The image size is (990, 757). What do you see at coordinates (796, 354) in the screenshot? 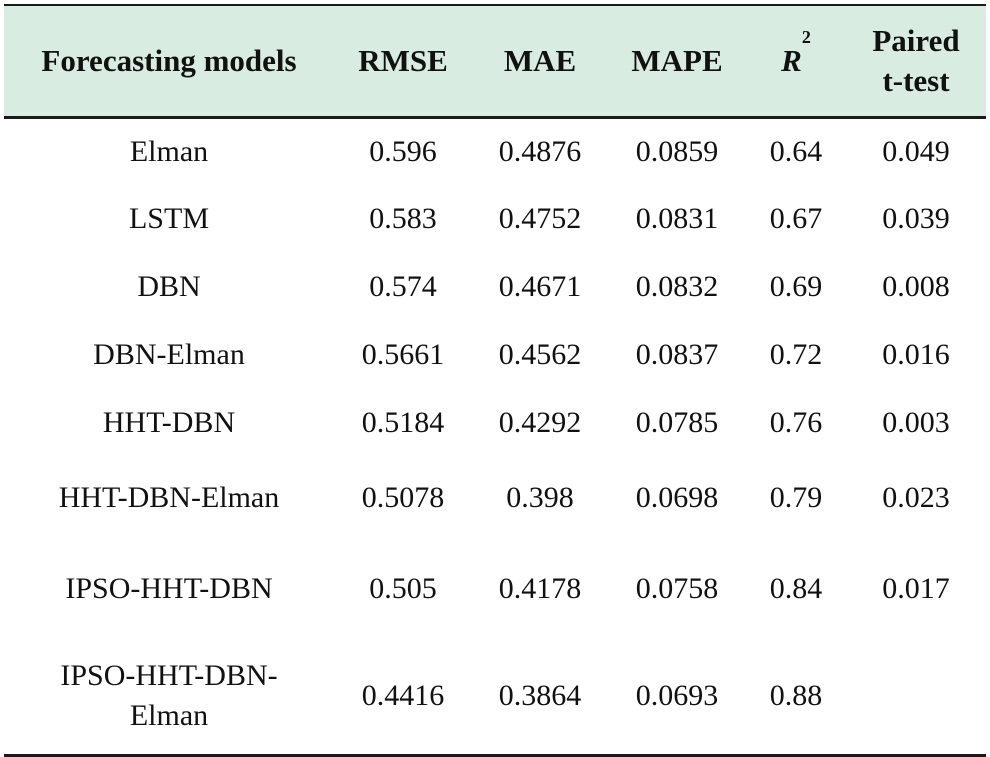
I see `cell-r2: 0.72` at bounding box center [796, 354].